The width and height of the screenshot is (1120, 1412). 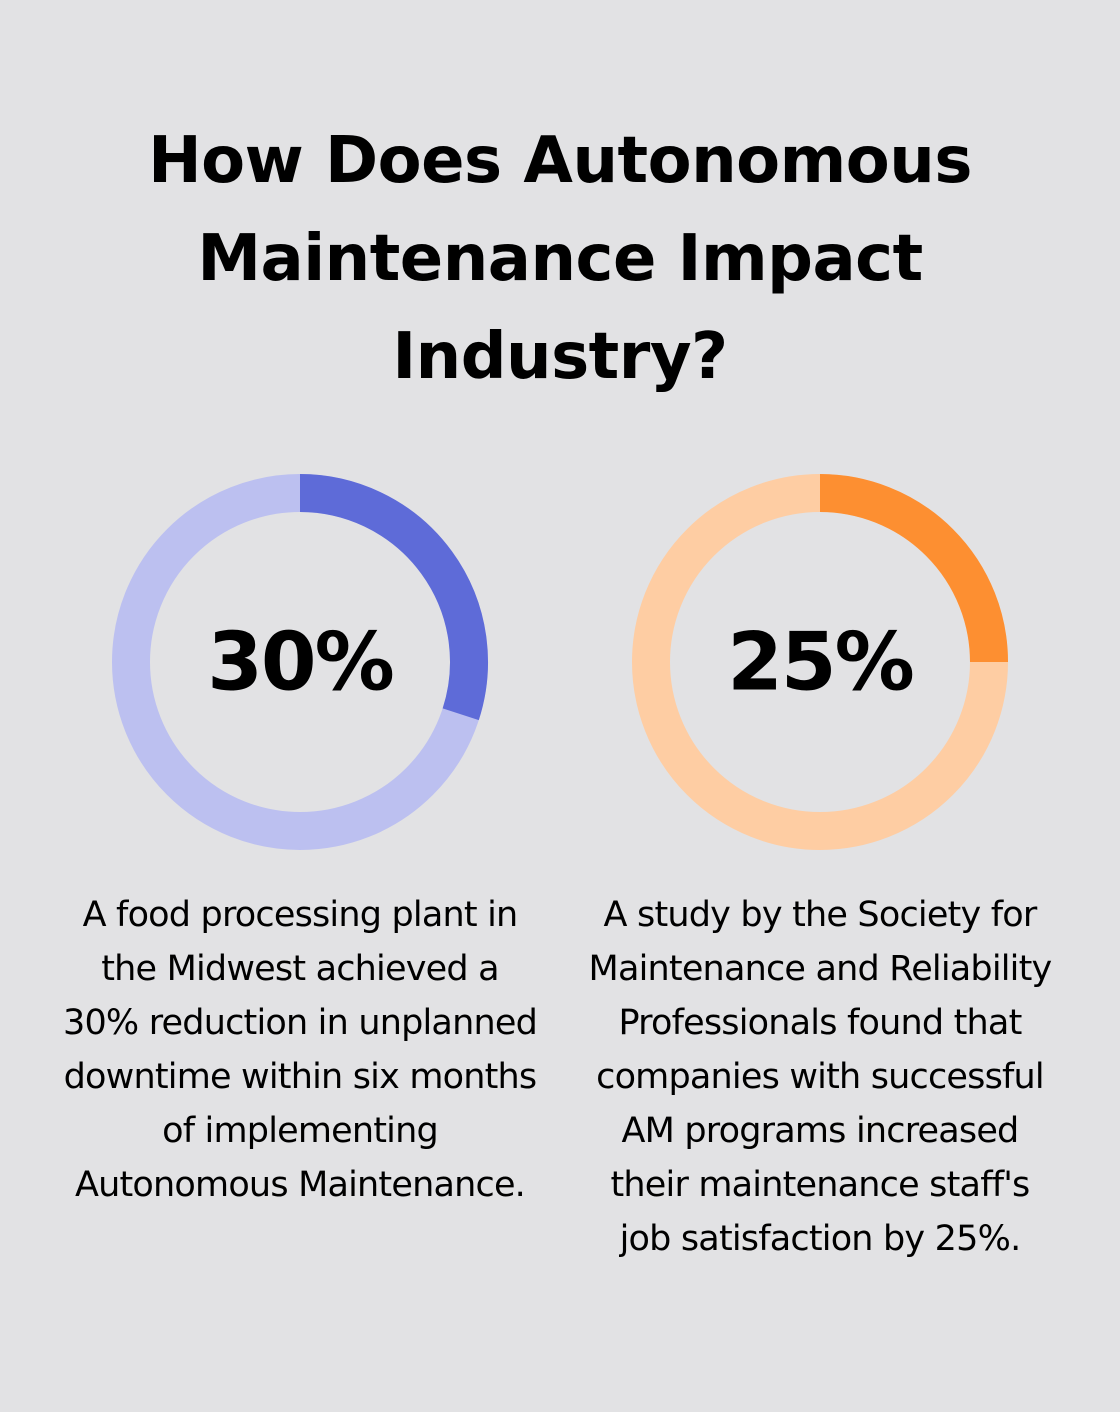 I want to click on donut-value-label: 30%, so click(x=299, y=662).